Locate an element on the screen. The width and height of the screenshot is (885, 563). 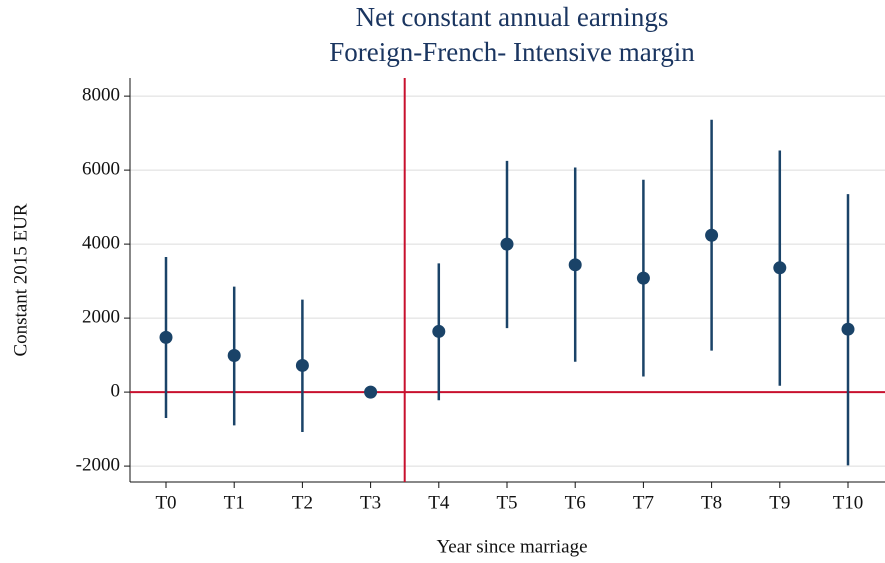
x-tick-label: T5 is located at coordinates (506, 502).